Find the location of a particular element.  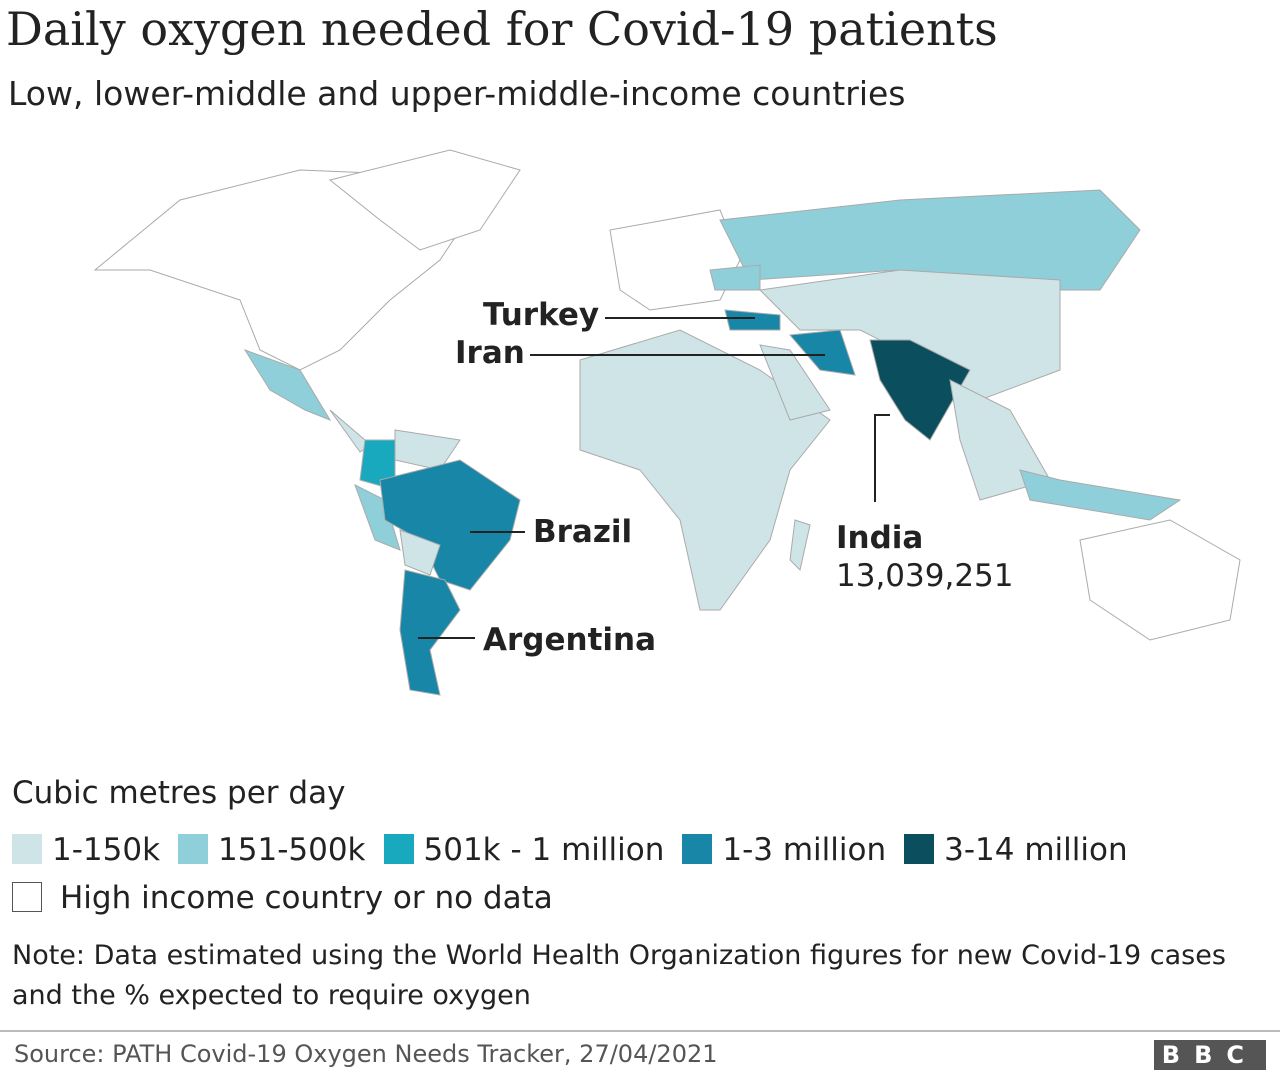

india is located at coordinates (920, 390).